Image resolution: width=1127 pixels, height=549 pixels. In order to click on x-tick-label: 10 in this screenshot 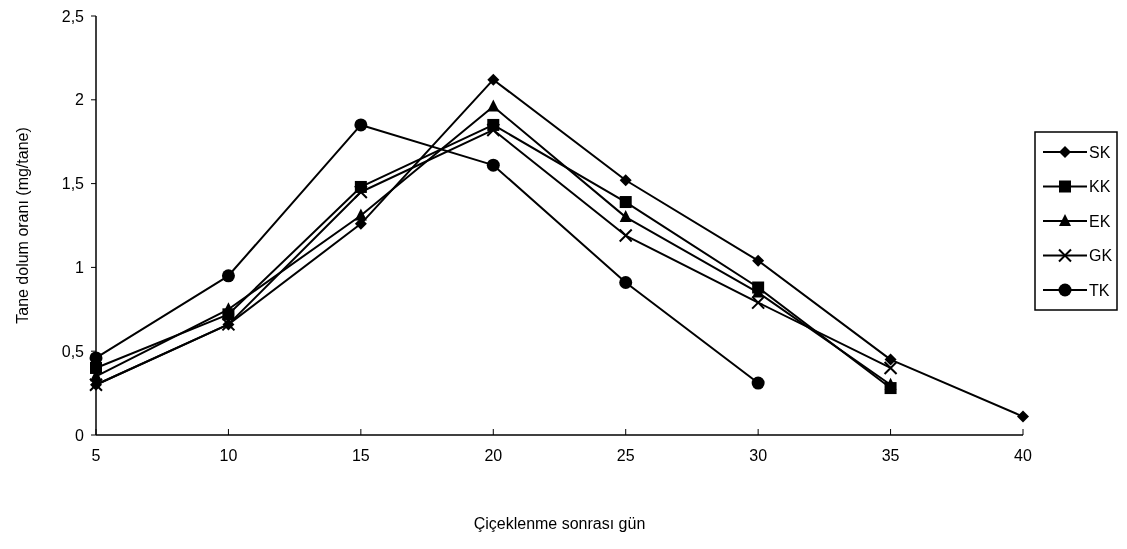, I will do `click(228, 455)`.